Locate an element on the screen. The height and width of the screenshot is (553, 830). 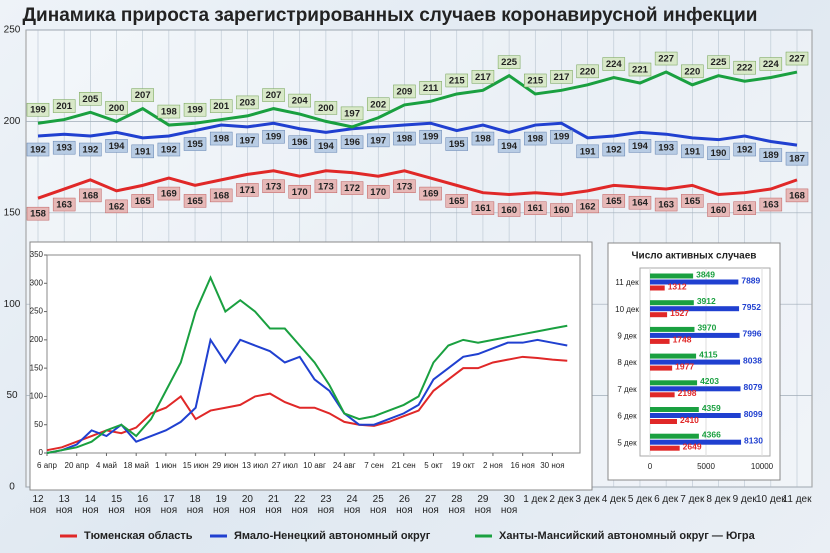
x-tick-label: 15 ноя is located at coordinates (116, 505).